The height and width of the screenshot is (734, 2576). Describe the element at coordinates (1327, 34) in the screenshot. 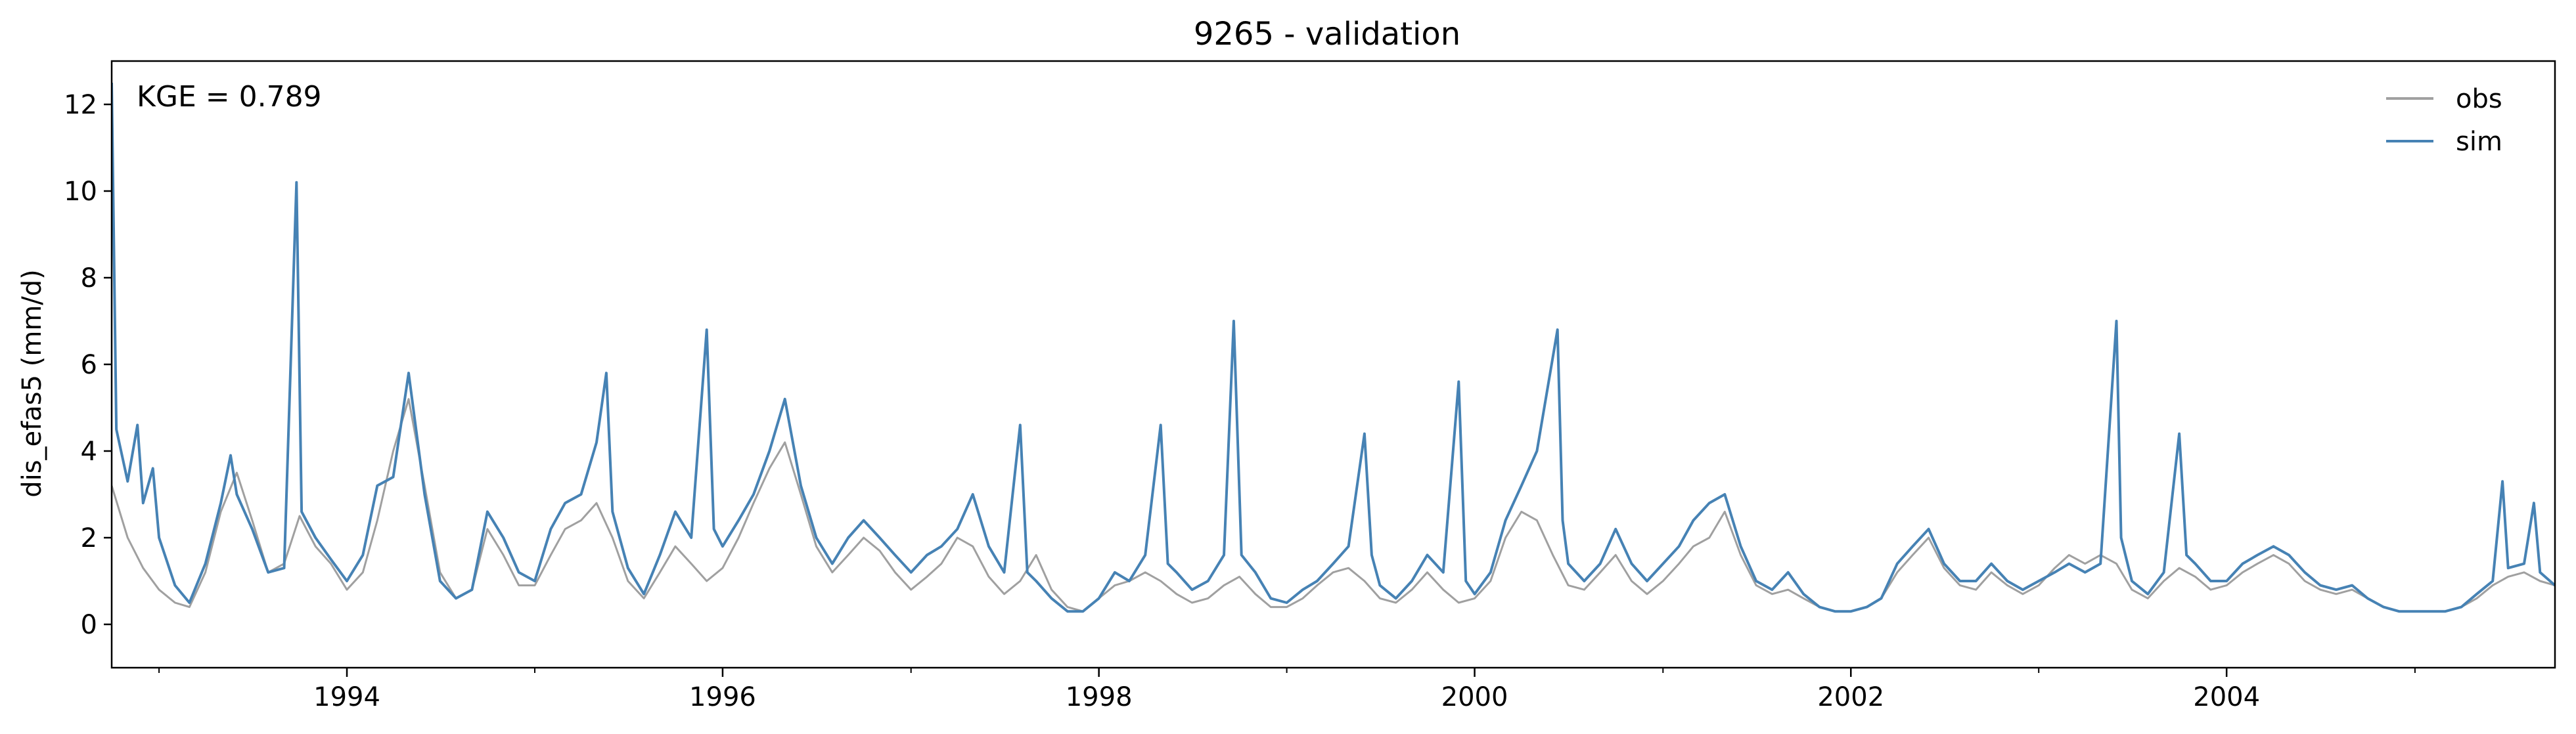

I see `chart-title: 9265 - validation` at that location.